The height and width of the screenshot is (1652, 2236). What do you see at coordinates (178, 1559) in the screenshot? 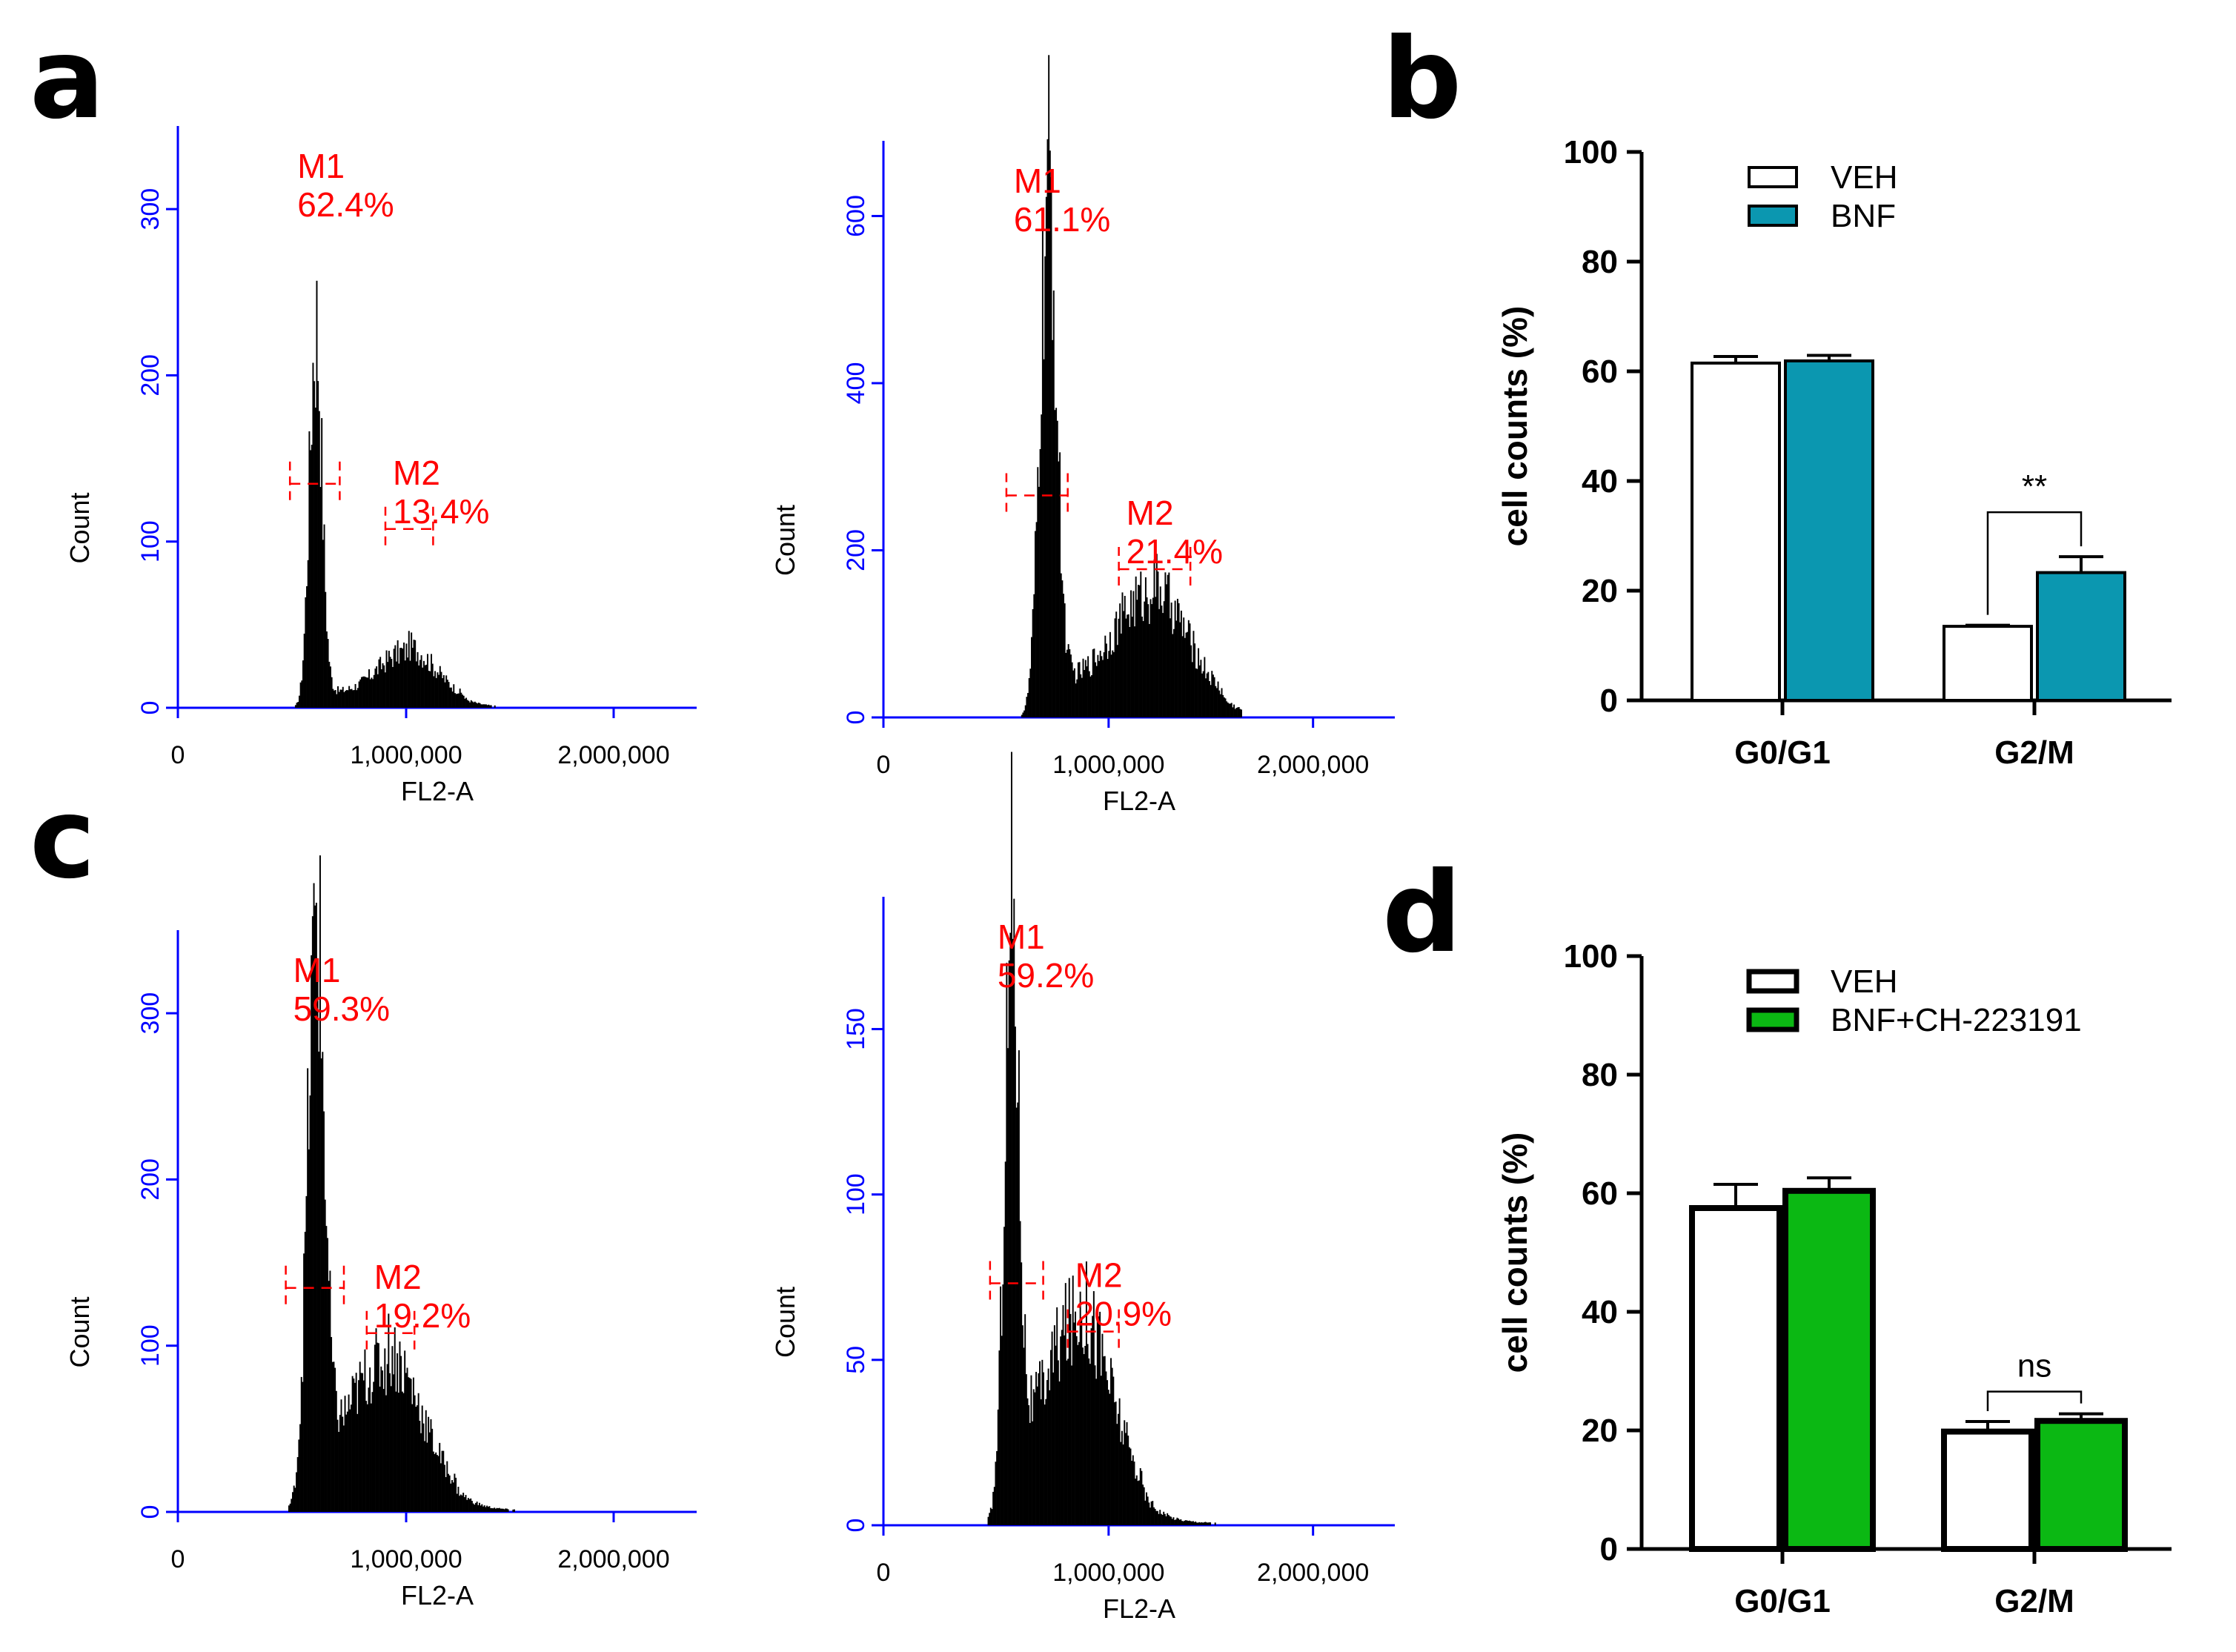
I see `x-tick-label: 0` at bounding box center [178, 1559].